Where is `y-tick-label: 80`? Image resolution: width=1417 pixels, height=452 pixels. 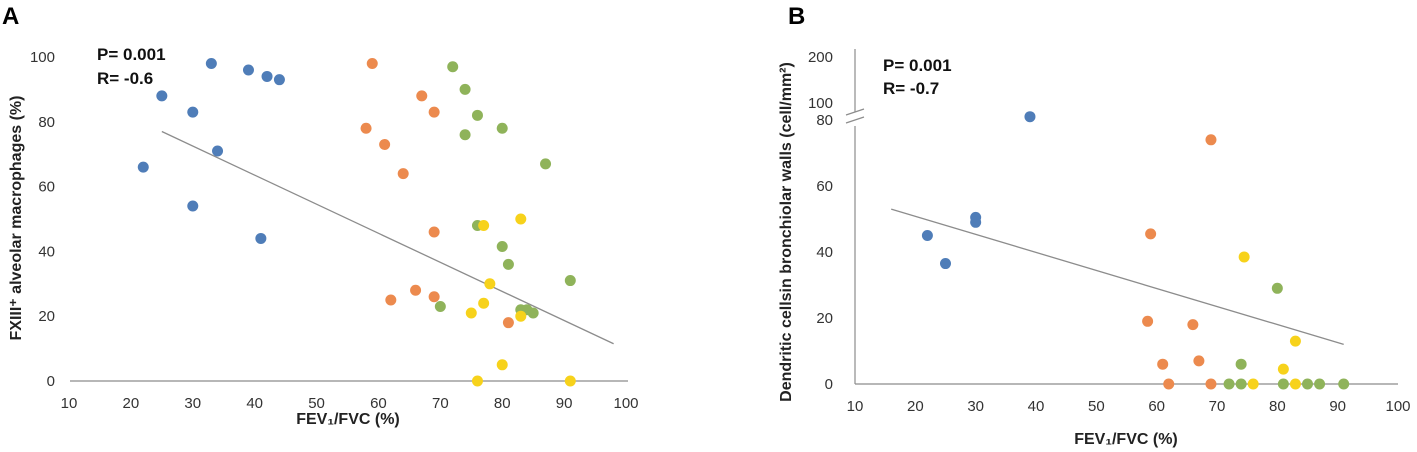
y-tick-label: 80 is located at coordinates (46, 122).